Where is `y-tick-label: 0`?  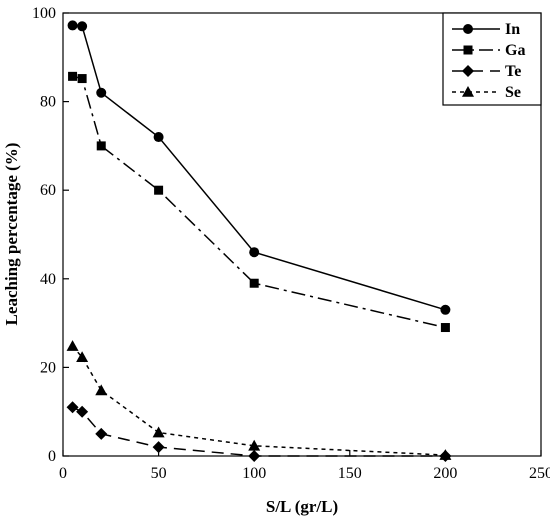
y-tick-label: 0 is located at coordinates (52, 456).